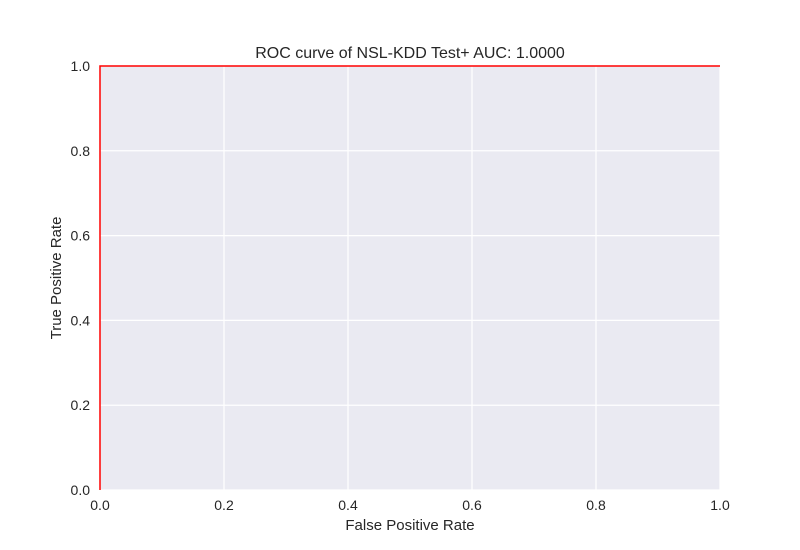  What do you see at coordinates (410, 53) in the screenshot?
I see `chart-title: ROC curve of NSL-KDD Test+ AUC: 1.0000` at bounding box center [410, 53].